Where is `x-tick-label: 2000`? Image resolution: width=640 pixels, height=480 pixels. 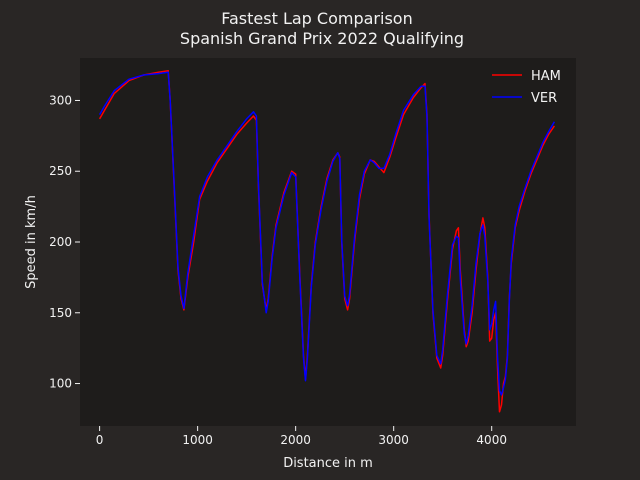 x-tick-label: 2000 is located at coordinates (295, 440).